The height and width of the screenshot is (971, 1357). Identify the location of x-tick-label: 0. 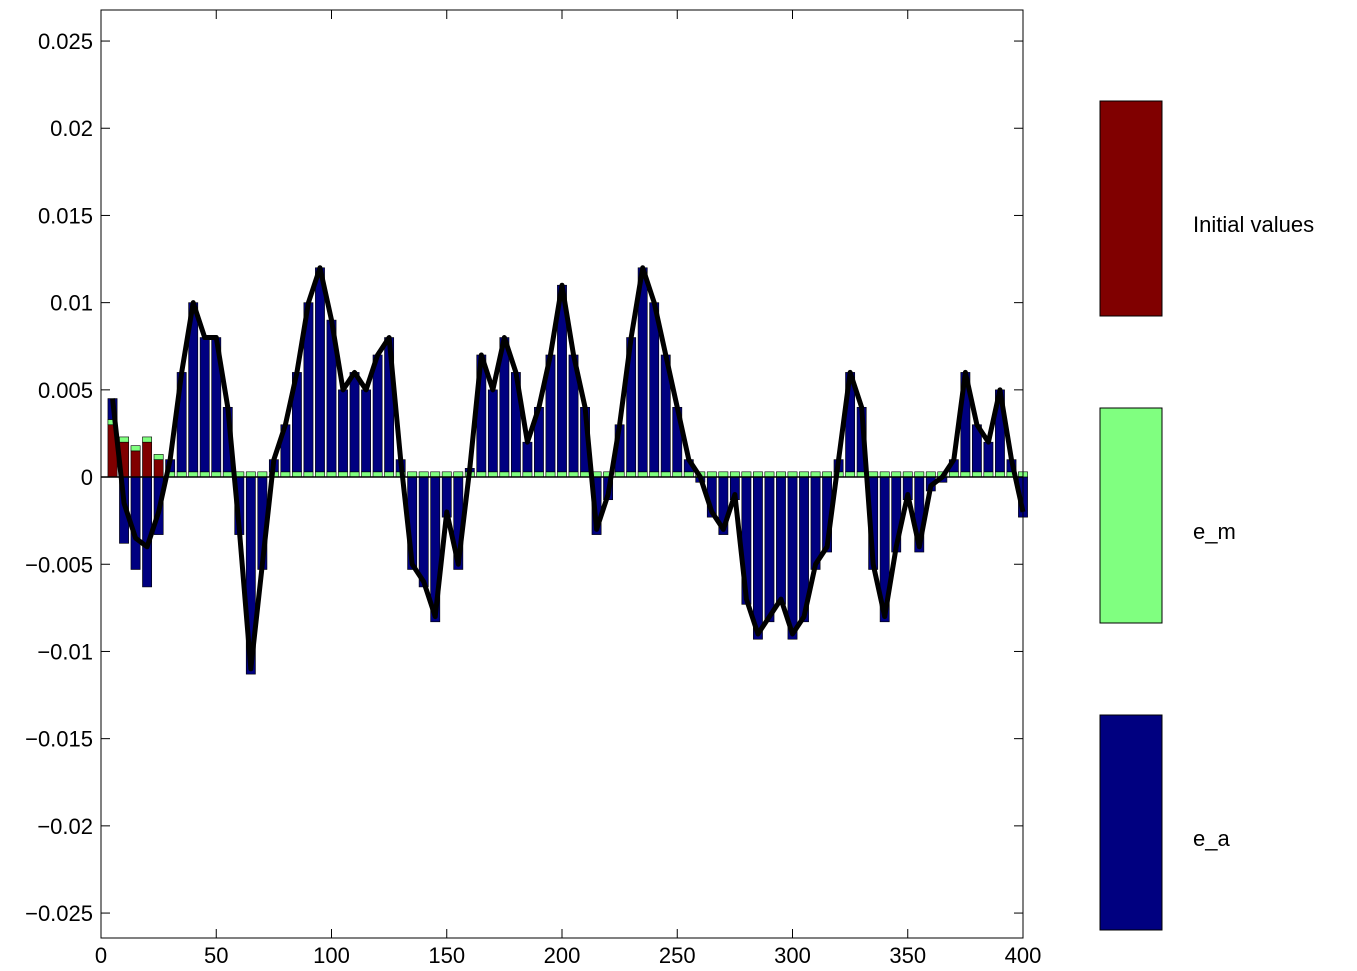
(101, 954).